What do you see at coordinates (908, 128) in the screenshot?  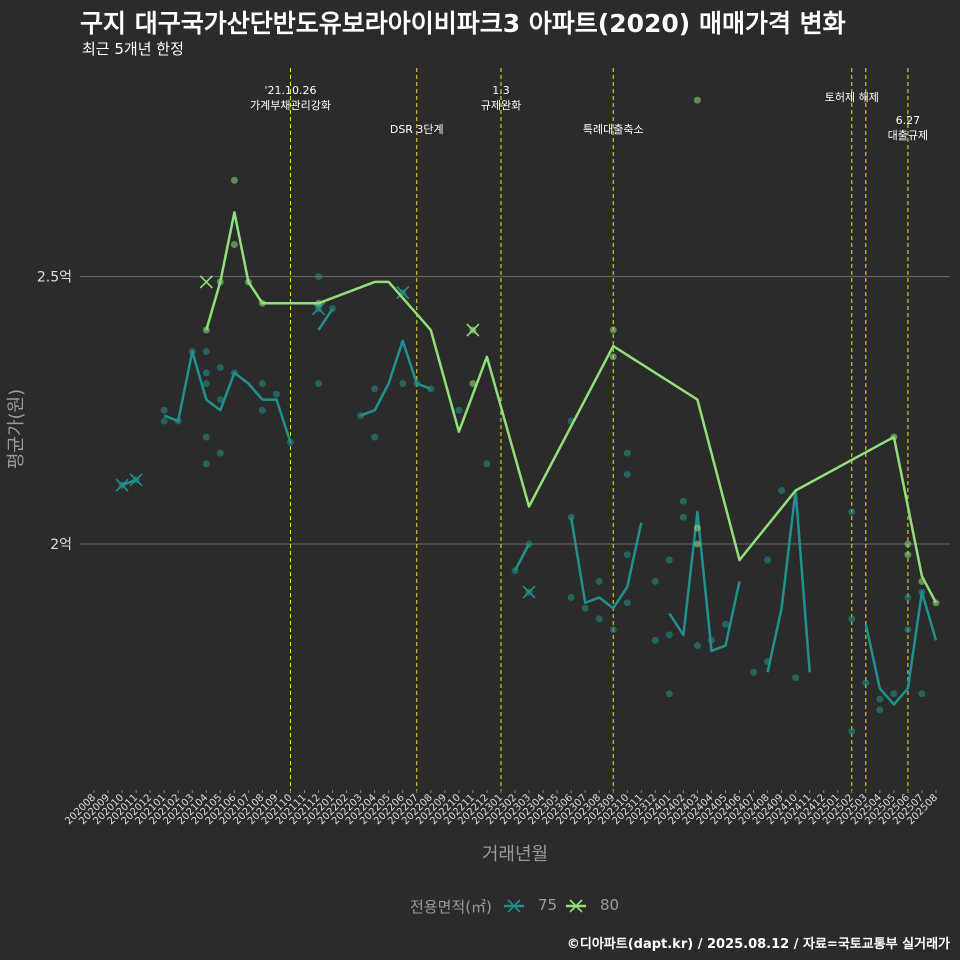 I see `event-label: 6.27 대출규제` at bounding box center [908, 128].